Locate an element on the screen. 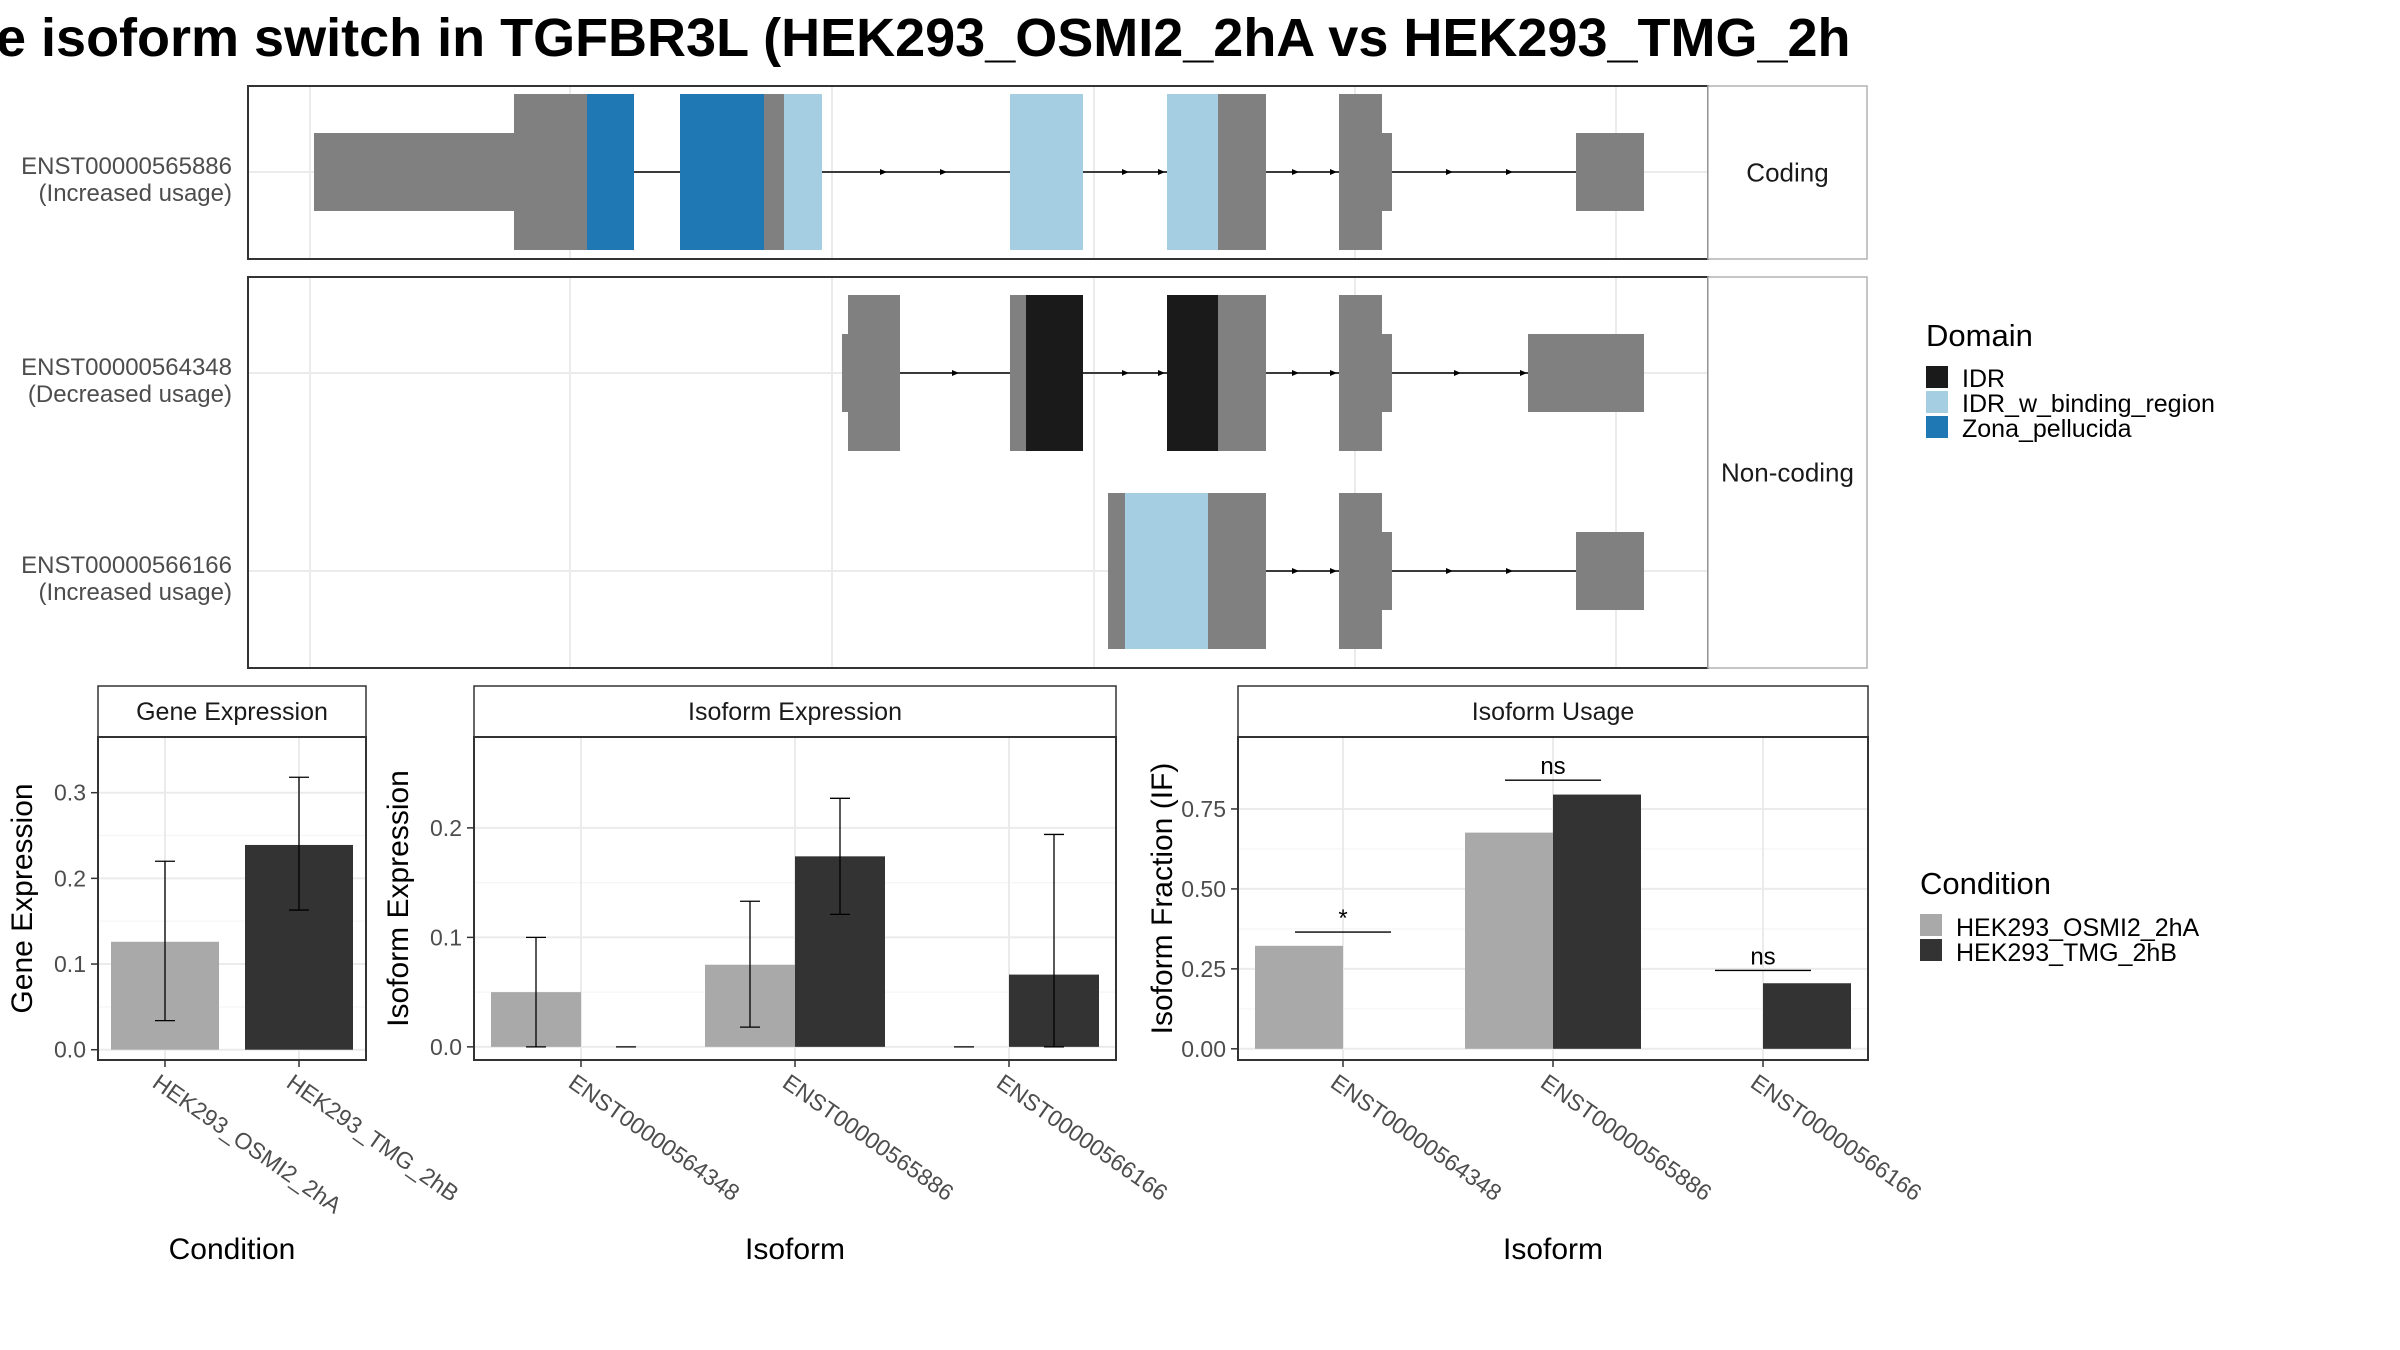 This screenshot has height=1350, width=2400. facet-strip-label: Coding is located at coordinates (1787, 173).